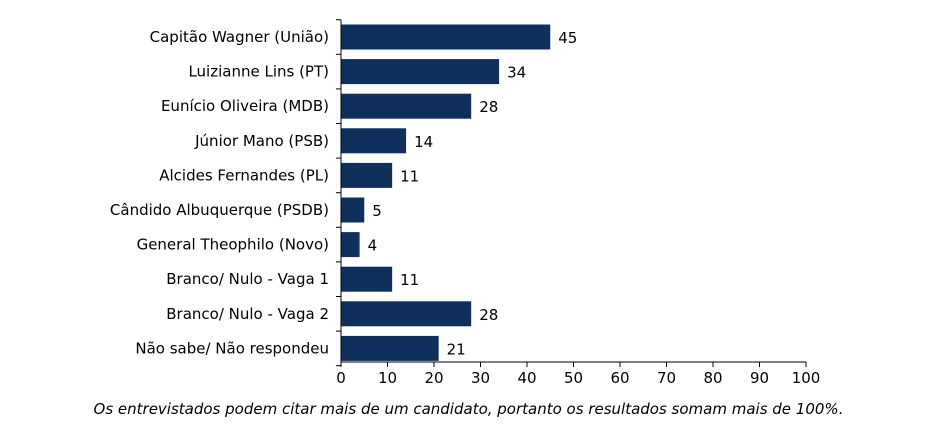 The width and height of the screenshot is (937, 439). I want to click on x-tick-label: 80, so click(712, 378).